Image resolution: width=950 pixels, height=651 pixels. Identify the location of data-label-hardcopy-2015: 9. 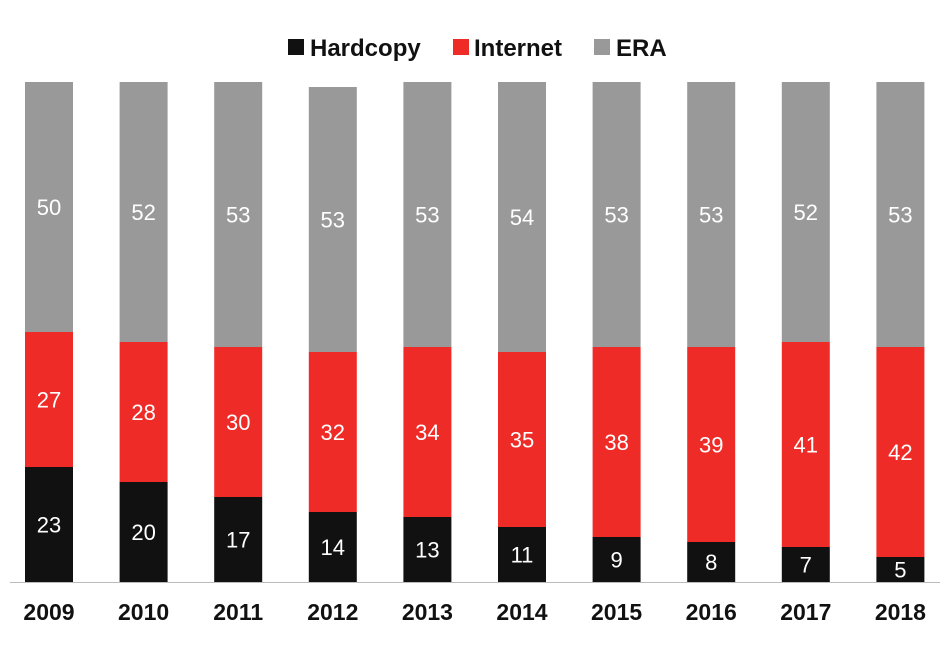
(616, 560).